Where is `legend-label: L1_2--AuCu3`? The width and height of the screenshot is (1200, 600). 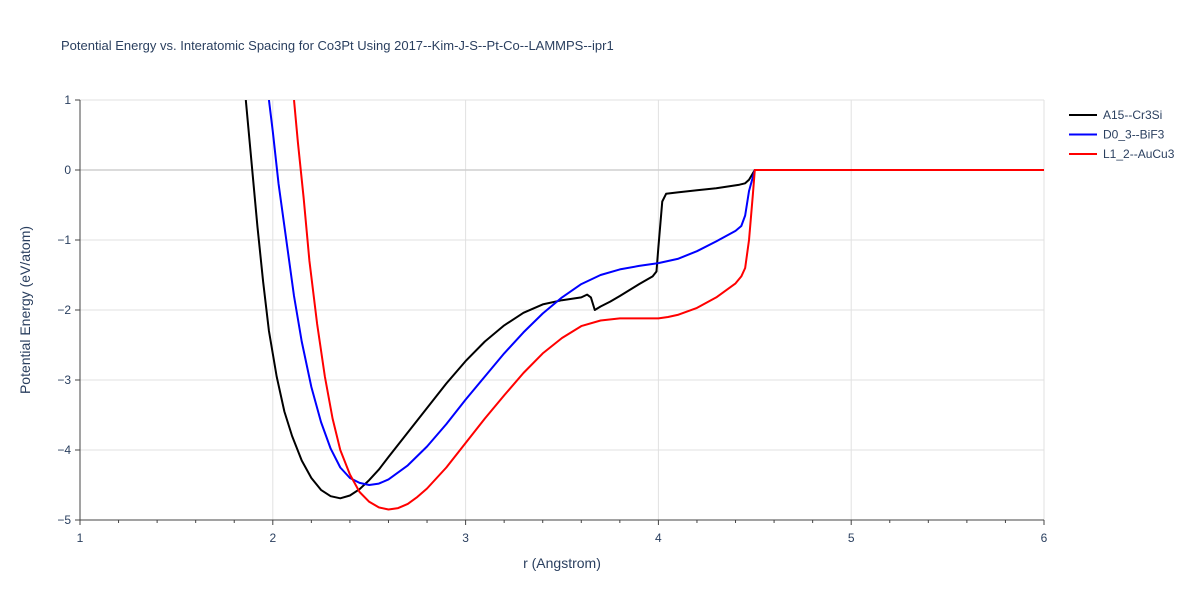
legend-label: L1_2--AuCu3 is located at coordinates (1139, 154).